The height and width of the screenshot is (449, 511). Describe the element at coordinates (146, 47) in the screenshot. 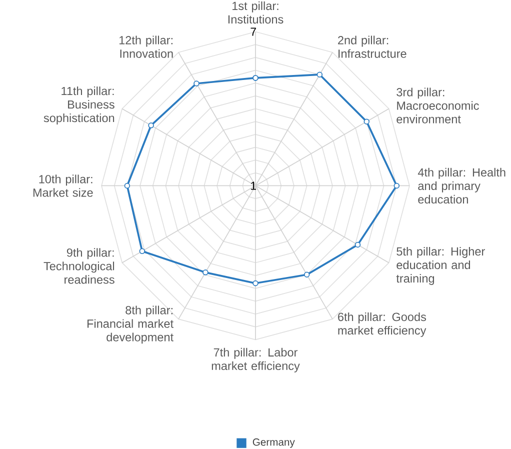

I see `spoke-label: 12th pillar: Innovation` at that location.